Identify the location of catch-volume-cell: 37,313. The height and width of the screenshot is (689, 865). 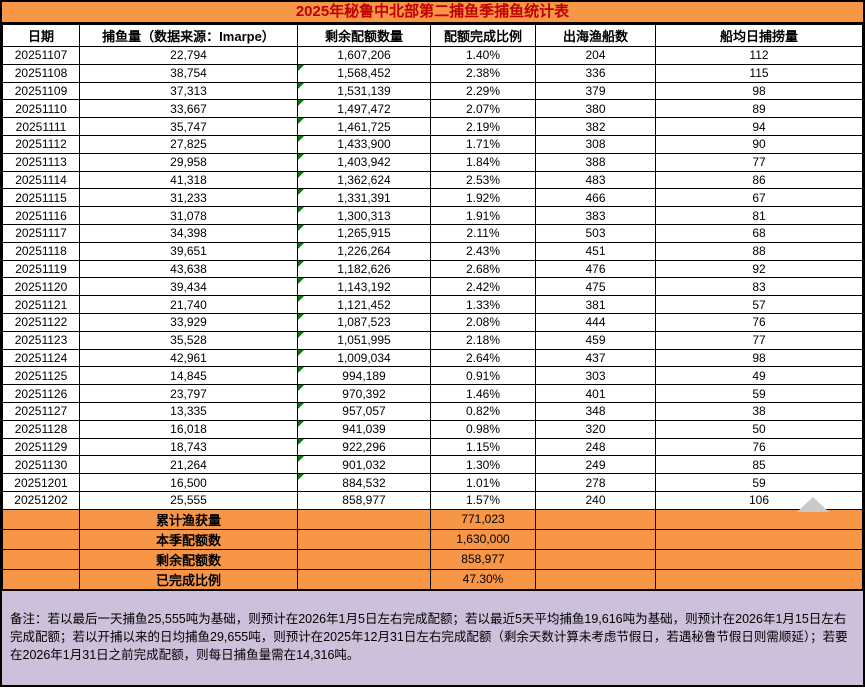
(188, 91).